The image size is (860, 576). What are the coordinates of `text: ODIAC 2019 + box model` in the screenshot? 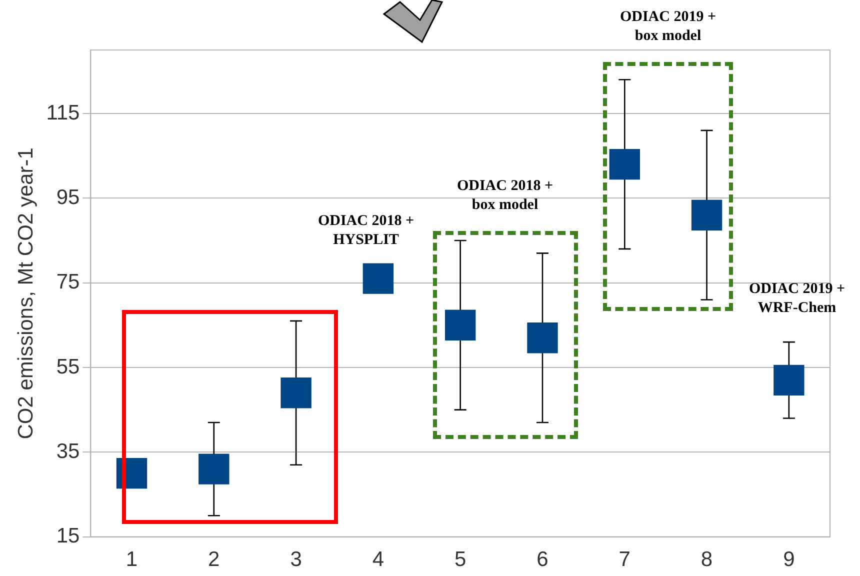 It's located at (668, 27).